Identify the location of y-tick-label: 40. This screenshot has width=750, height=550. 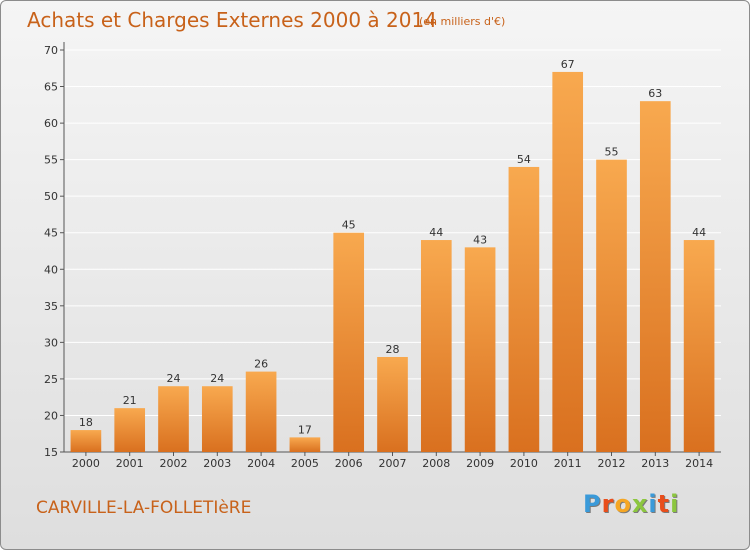
(51, 269).